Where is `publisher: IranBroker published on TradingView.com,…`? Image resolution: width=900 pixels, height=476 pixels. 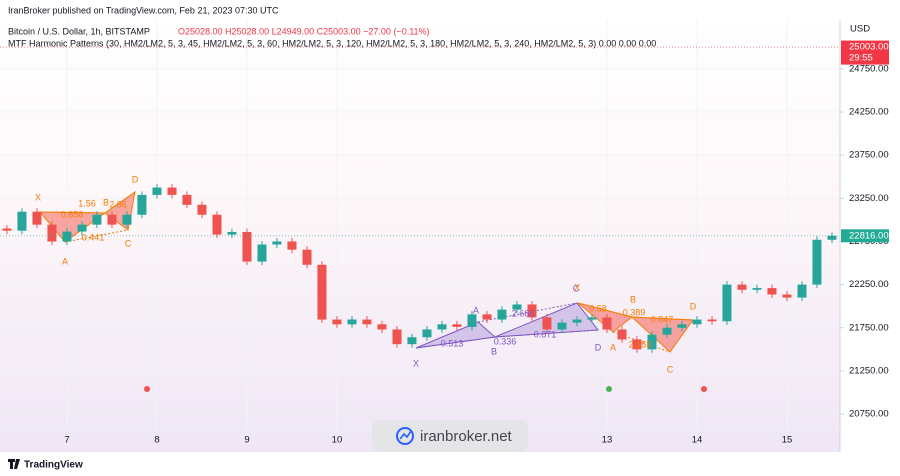 publisher: IranBroker published on TradingView.com,… is located at coordinates (143, 10).